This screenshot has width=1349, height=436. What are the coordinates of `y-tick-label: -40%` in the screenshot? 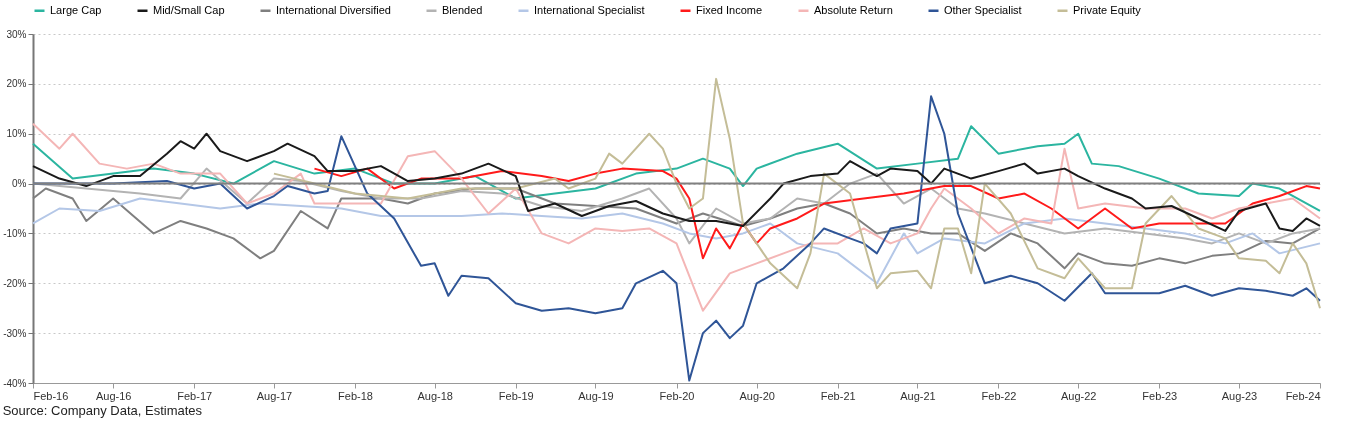 It's located at (15, 383).